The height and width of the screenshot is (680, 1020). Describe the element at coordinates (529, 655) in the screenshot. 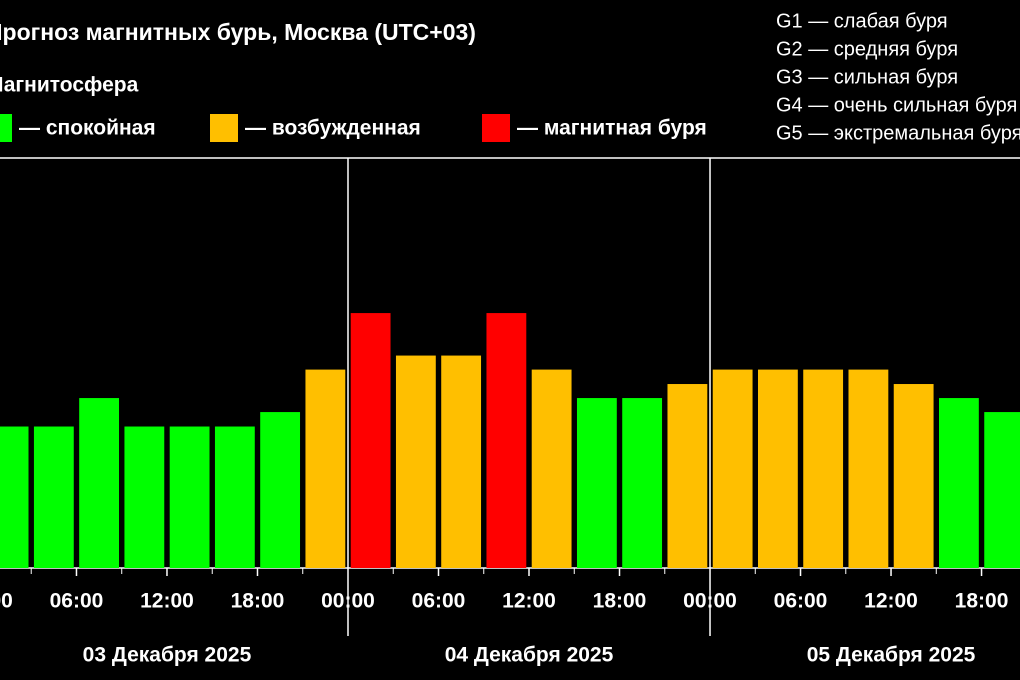

I see `day-label: 04 Декабря 2025` at that location.